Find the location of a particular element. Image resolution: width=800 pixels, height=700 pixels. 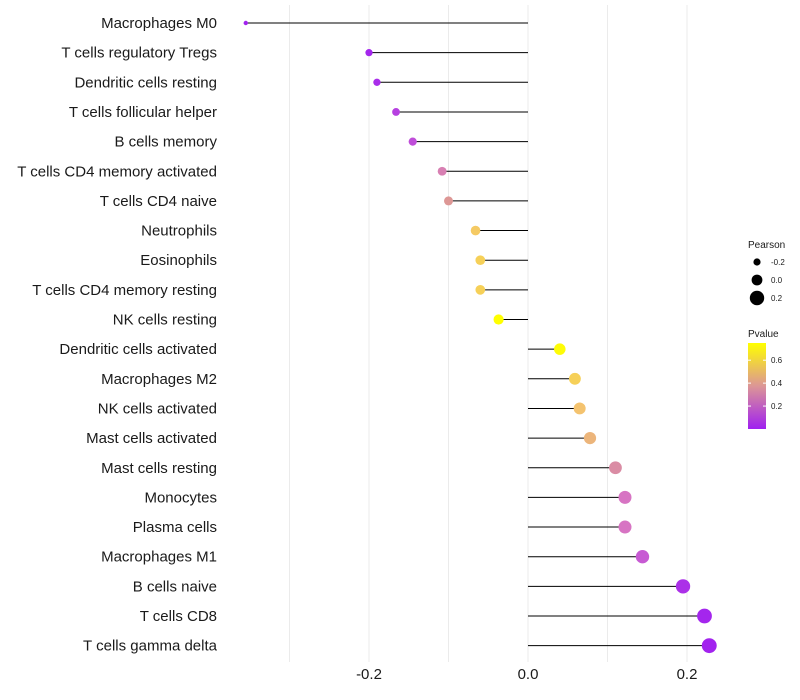

category-label: Mast cells resting is located at coordinates (159, 468).